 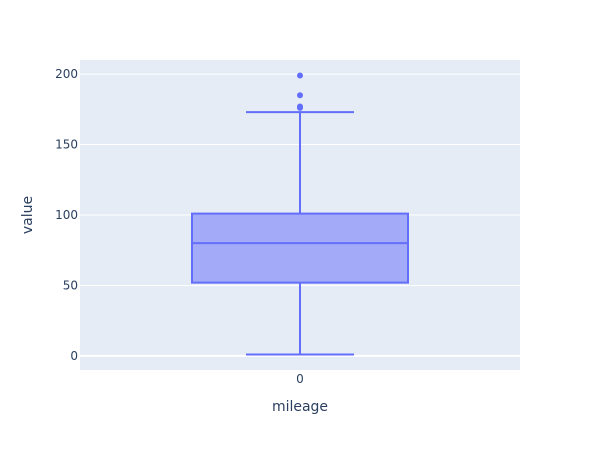 I want to click on x-tick-label: 0, so click(x=300, y=379).